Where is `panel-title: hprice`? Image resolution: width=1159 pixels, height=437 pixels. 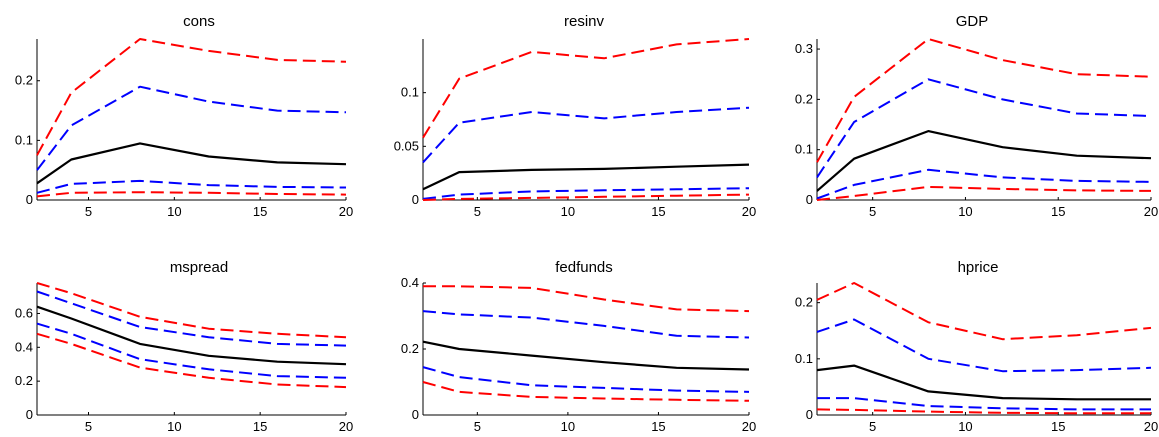 panel-title: hprice is located at coordinates (978, 267).